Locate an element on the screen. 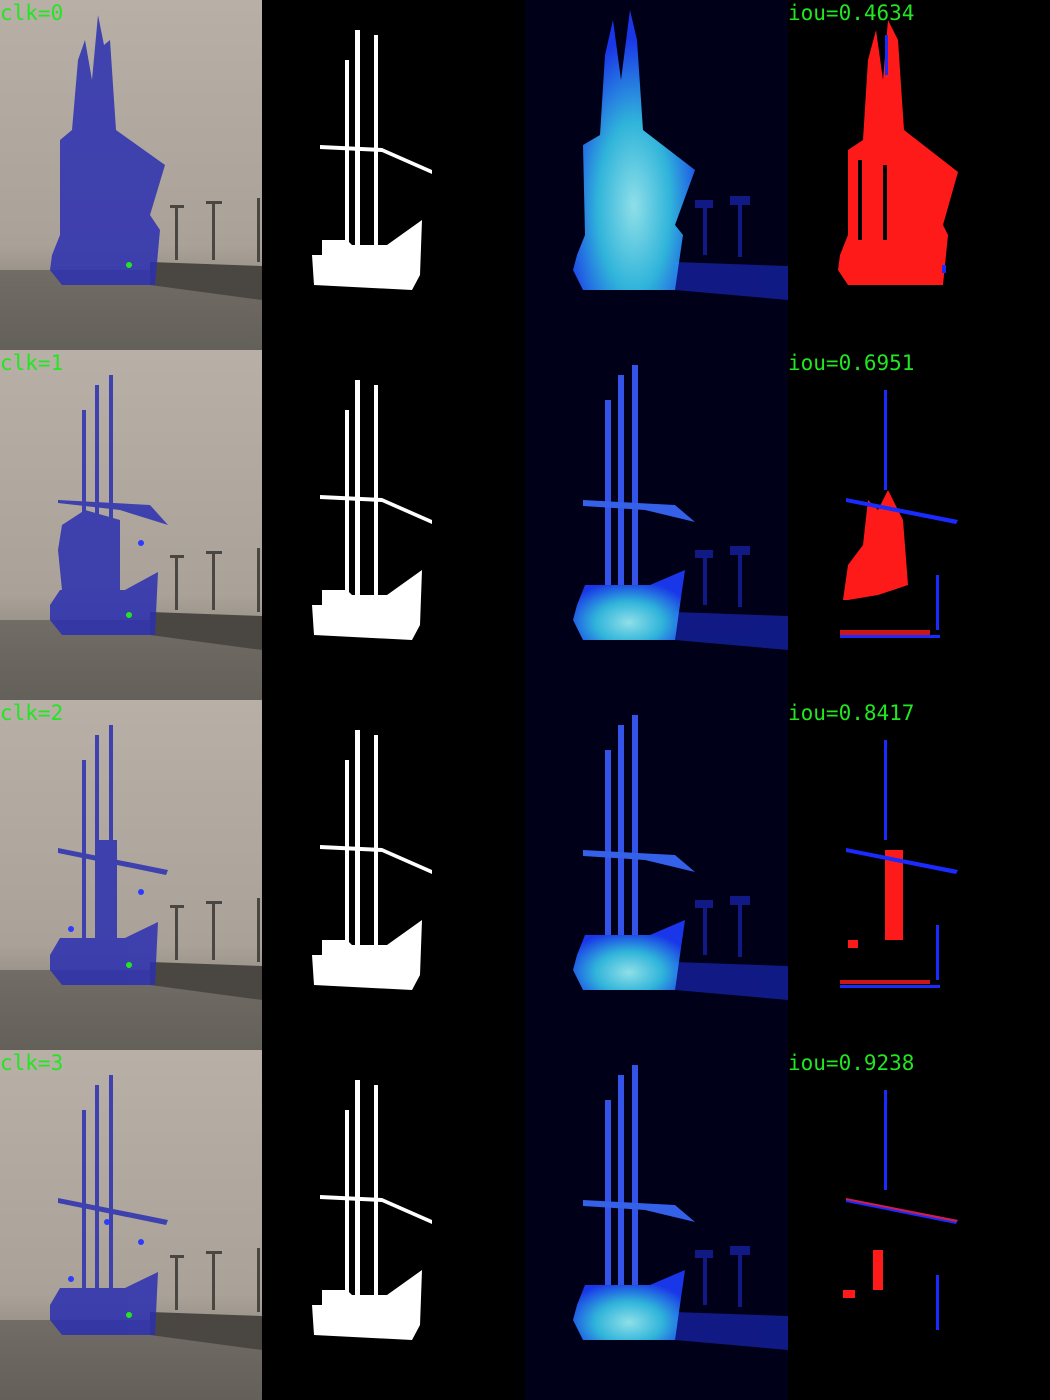 This screenshot has width=1050, height=1400. click-count-label: clk=3 is located at coordinates (31, 1063).